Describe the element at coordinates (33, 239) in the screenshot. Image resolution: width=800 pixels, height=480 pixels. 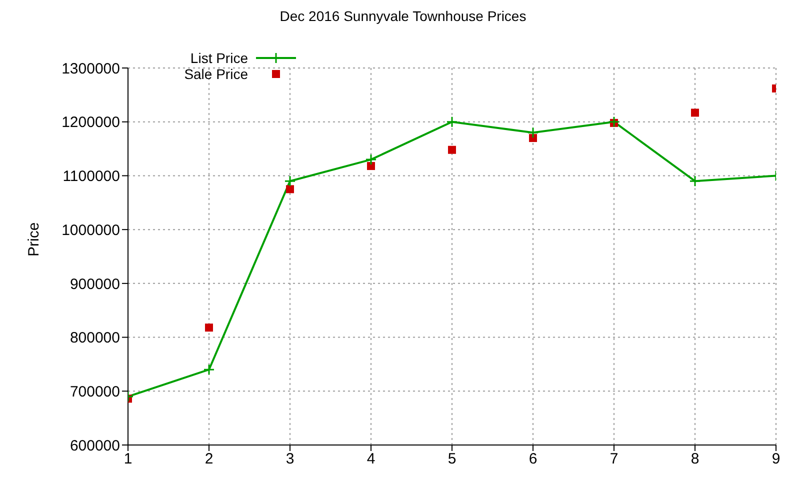
I see `y-axis-title: Price` at that location.